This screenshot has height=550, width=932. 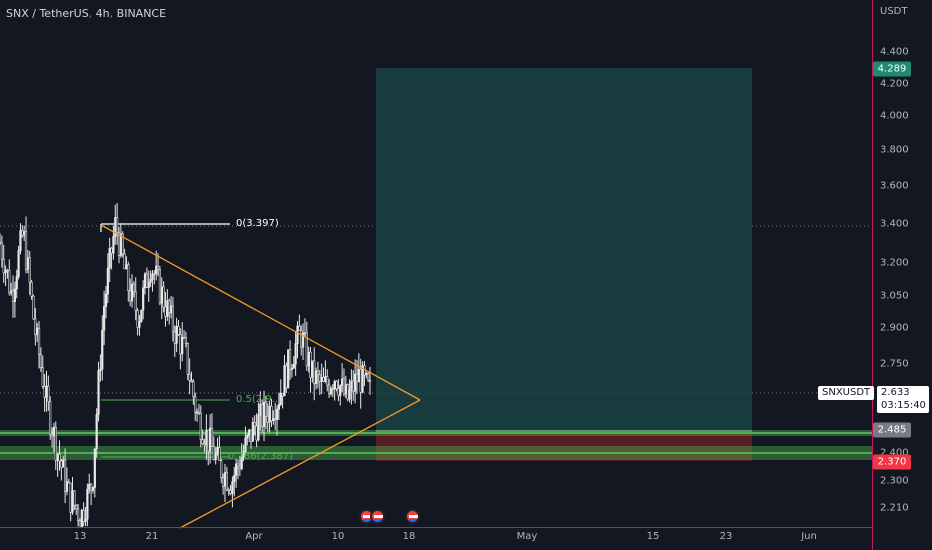 What do you see at coordinates (257, 223) in the screenshot?
I see `fib-label-0: 0(3.397)` at bounding box center [257, 223].